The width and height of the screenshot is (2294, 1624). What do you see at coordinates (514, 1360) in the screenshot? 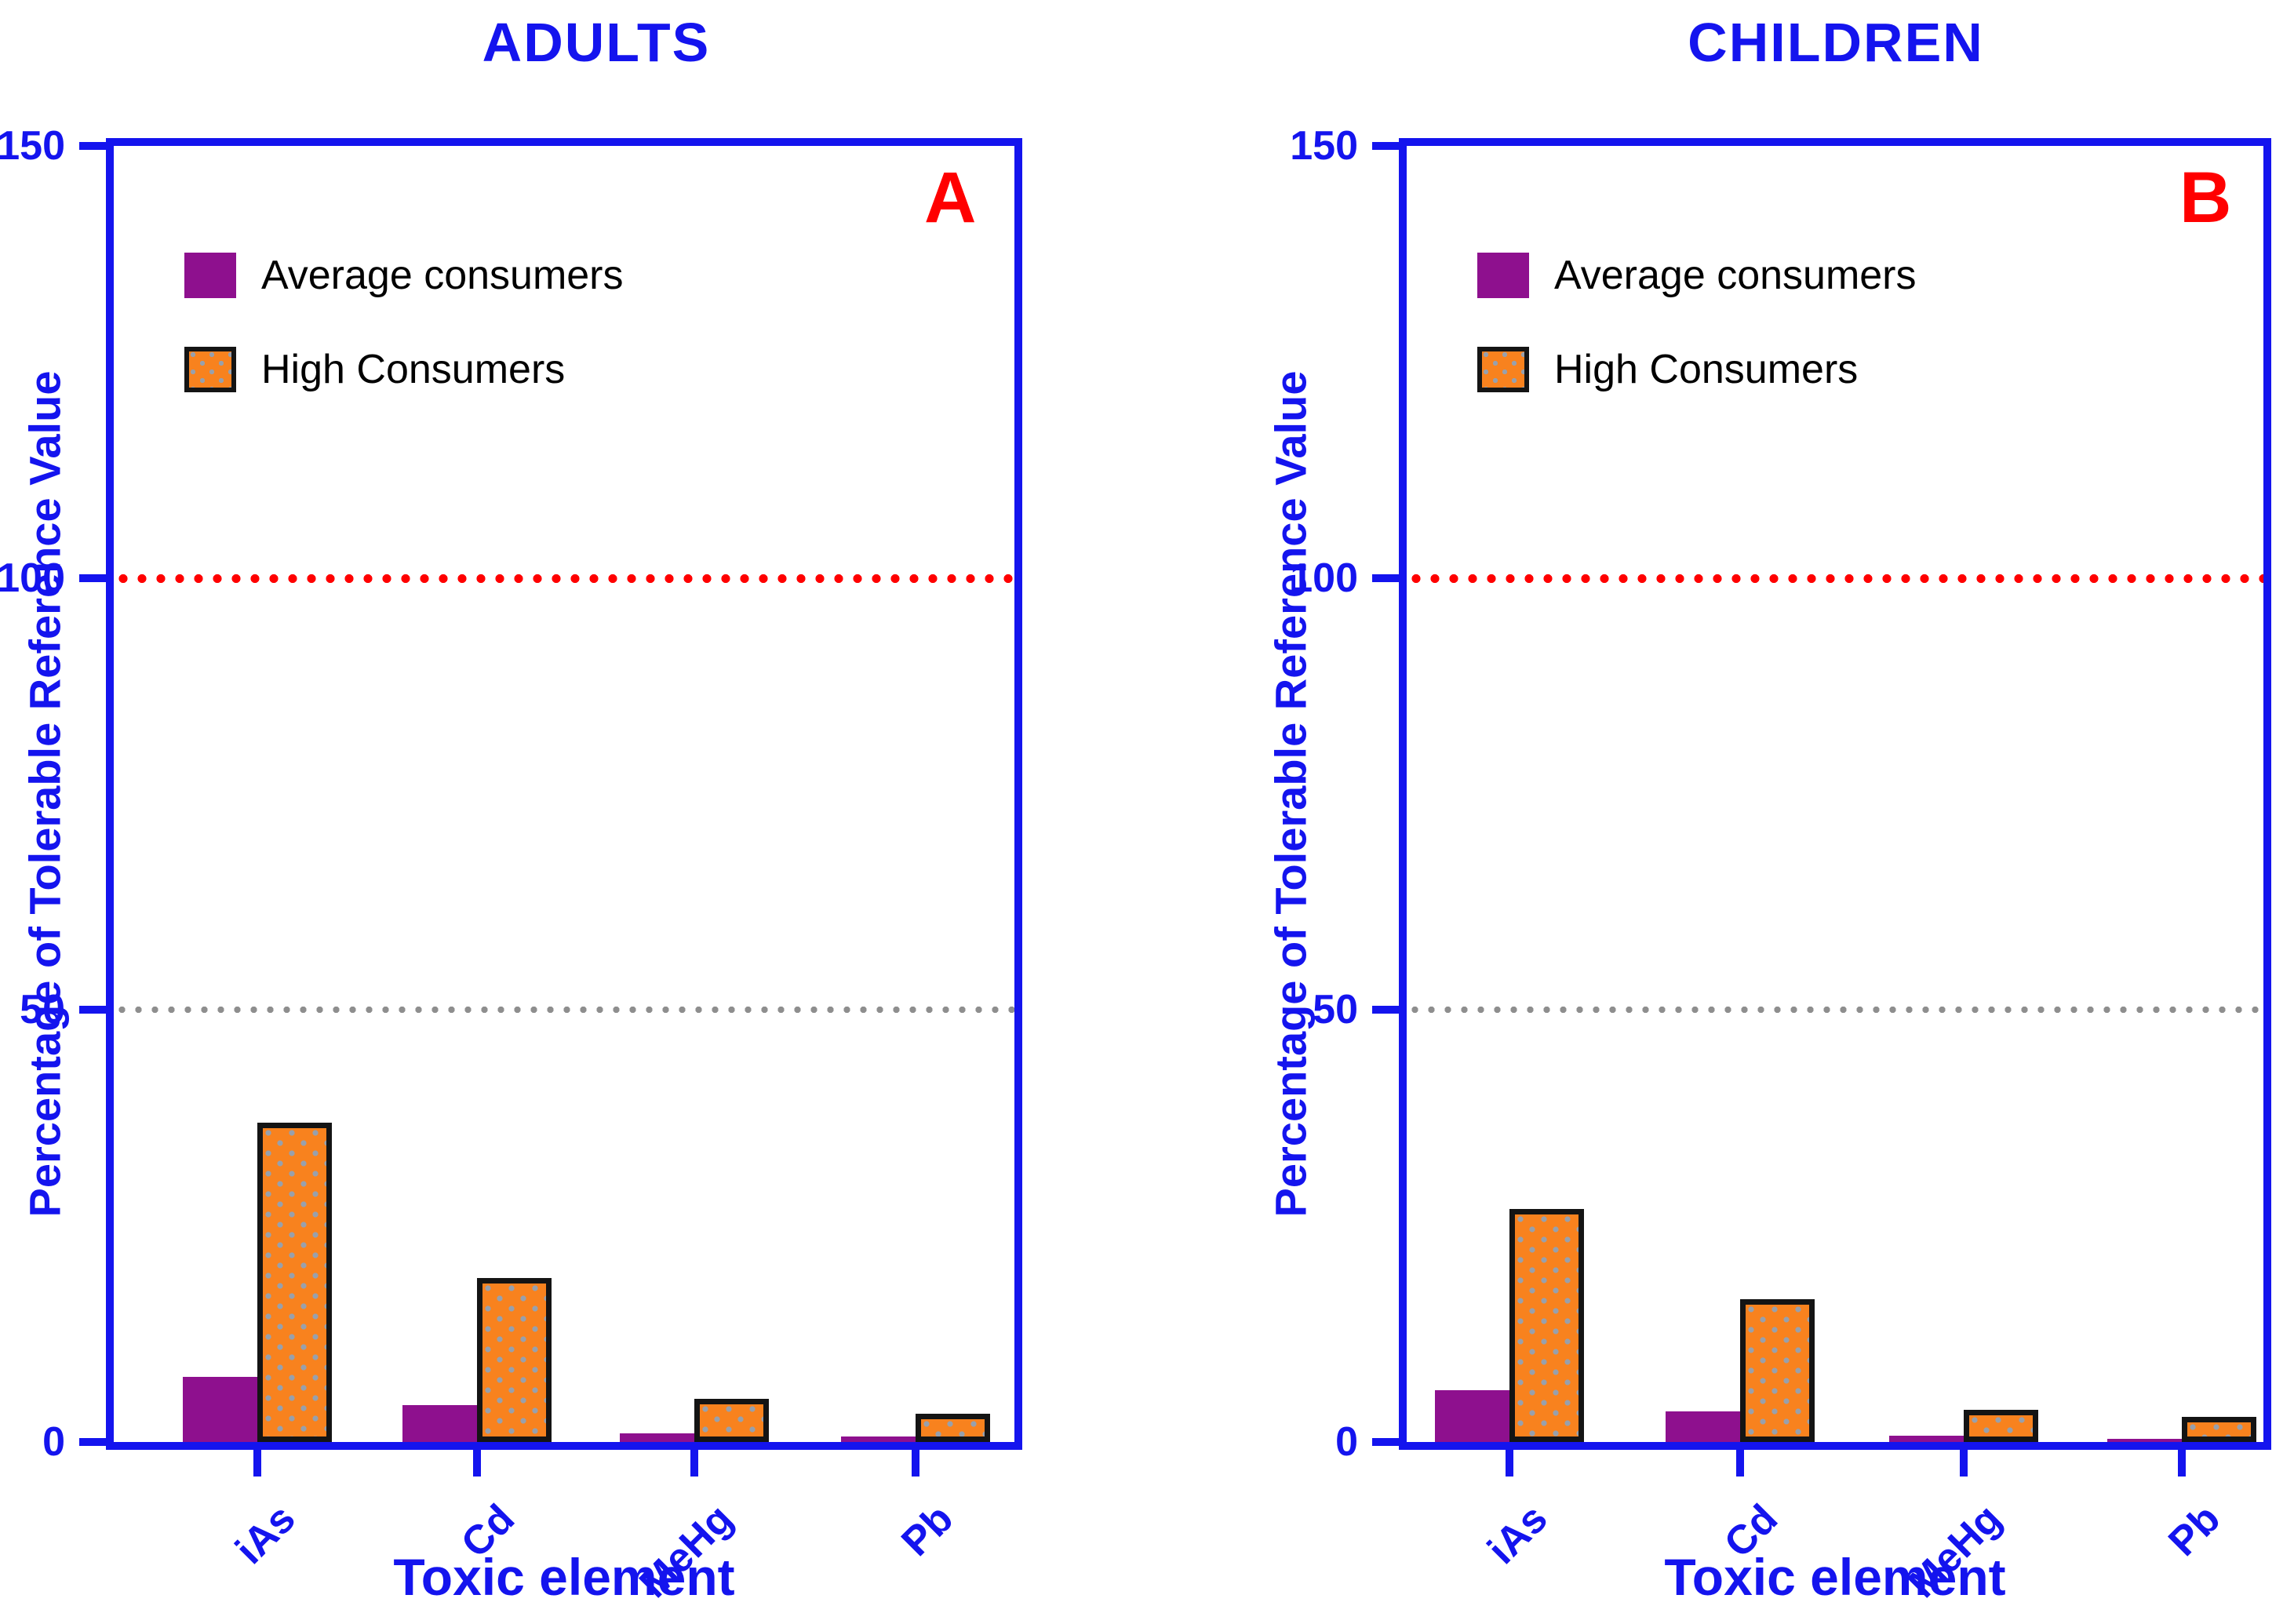
I see `bar-adults-cd-high-consumers` at bounding box center [514, 1360].